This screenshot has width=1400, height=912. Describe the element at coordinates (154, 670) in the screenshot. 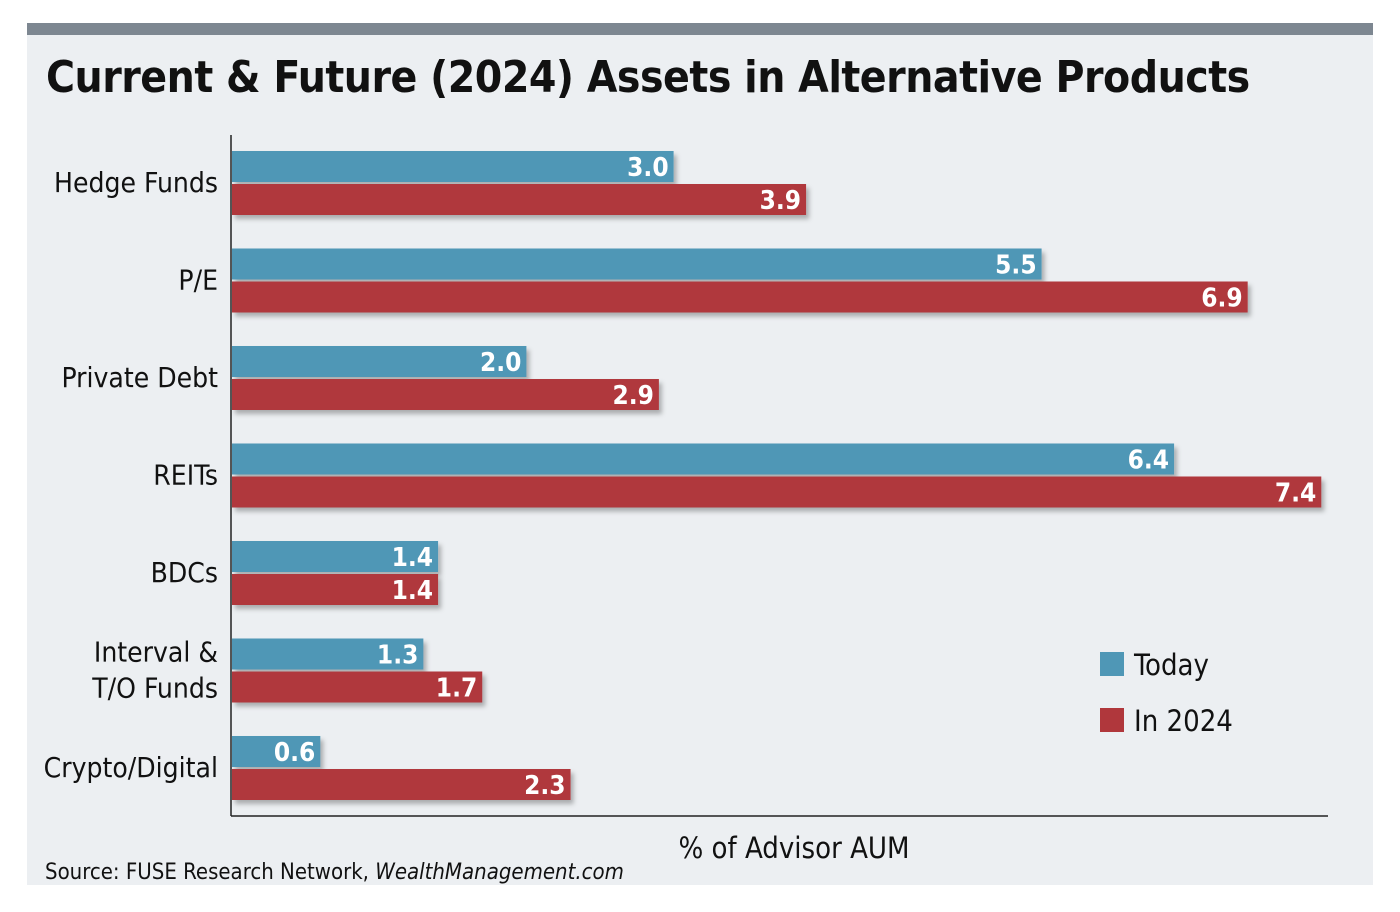

I see `category-label-interval-t-o-funds: Interval & T/O Funds` at that location.